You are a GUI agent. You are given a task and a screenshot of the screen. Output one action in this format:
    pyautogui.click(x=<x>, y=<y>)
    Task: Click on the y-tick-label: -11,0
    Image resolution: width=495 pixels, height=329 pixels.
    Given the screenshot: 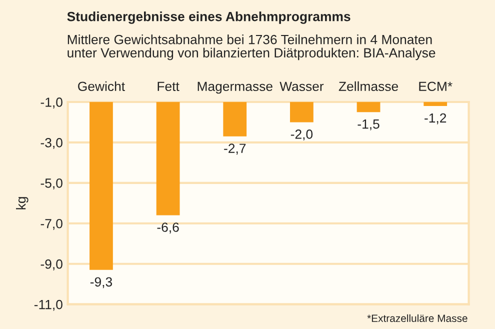 What is the action you would take?
    pyautogui.click(x=48, y=305)
    